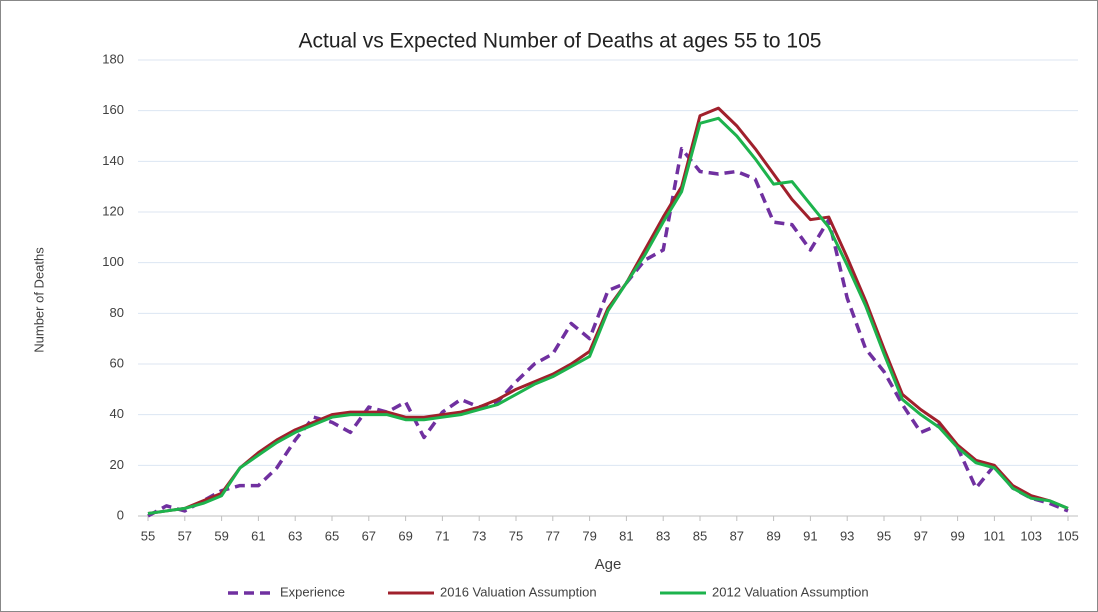  What do you see at coordinates (553, 535) in the screenshot?
I see `x-tick-label: 77` at bounding box center [553, 535].